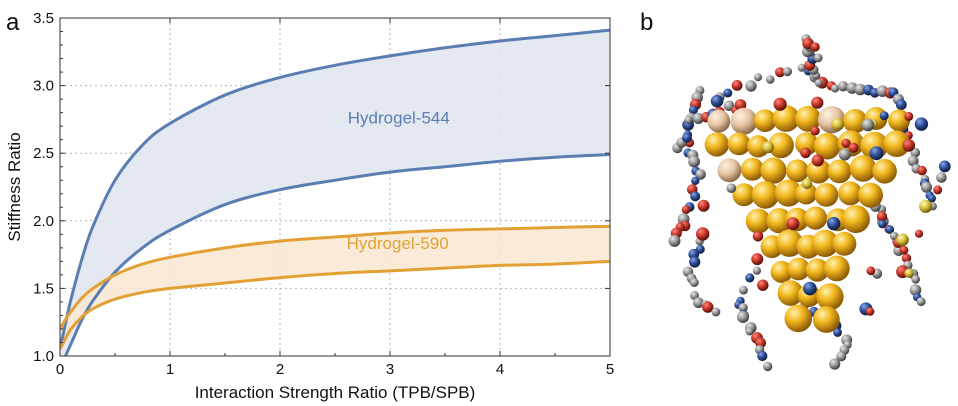  Describe the element at coordinates (170, 369) in the screenshot. I see `x-tick-label: 1` at that location.